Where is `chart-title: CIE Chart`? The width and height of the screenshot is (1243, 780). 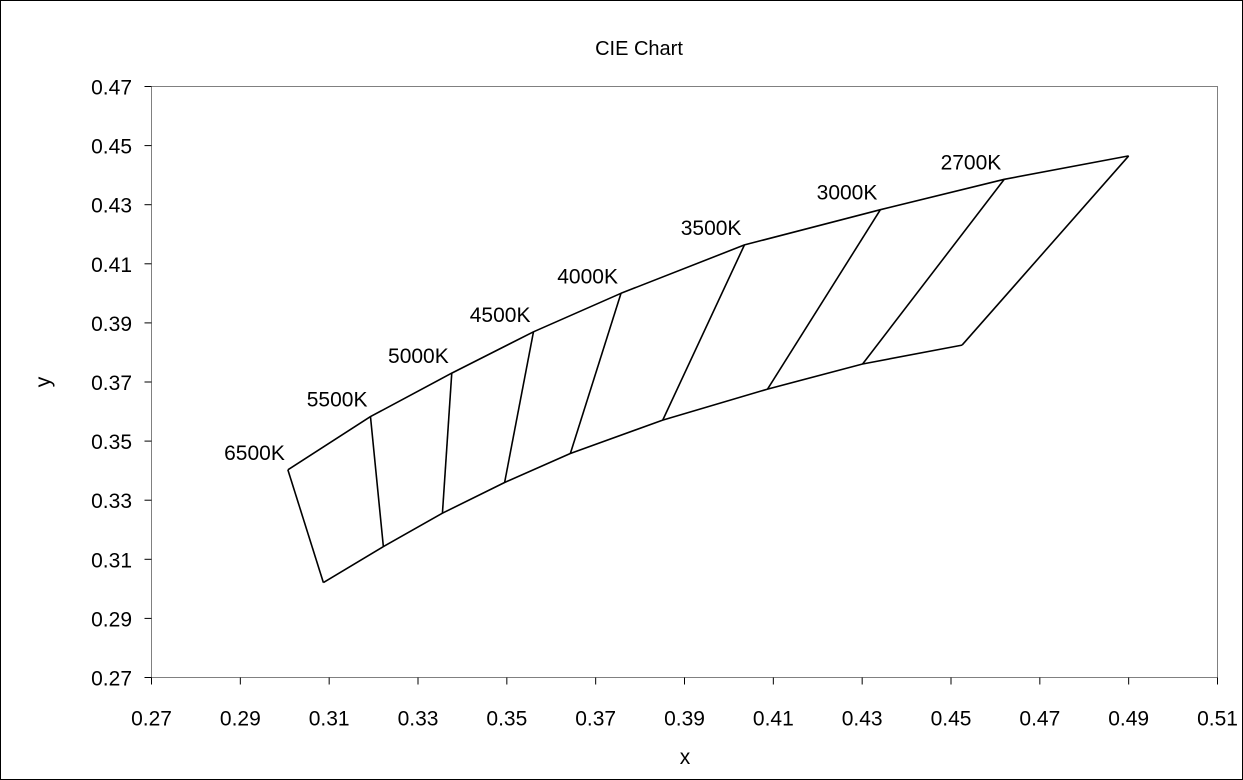 chart-title: CIE Chart is located at coordinates (639, 49).